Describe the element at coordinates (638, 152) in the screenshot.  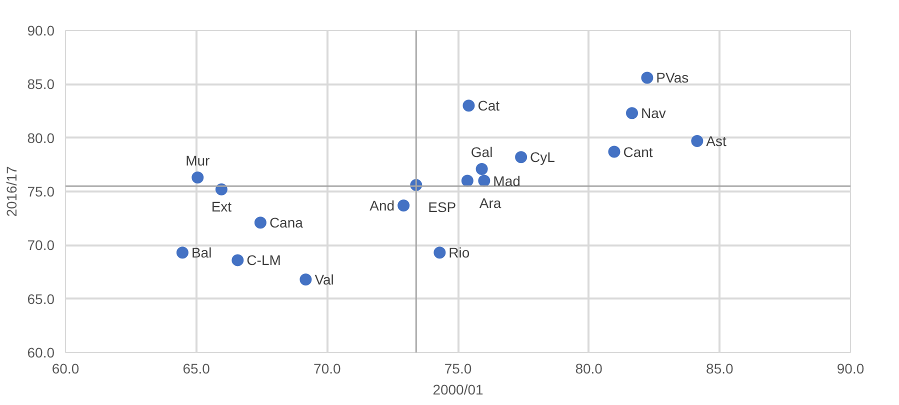
I see `annotation: Cant` at that location.